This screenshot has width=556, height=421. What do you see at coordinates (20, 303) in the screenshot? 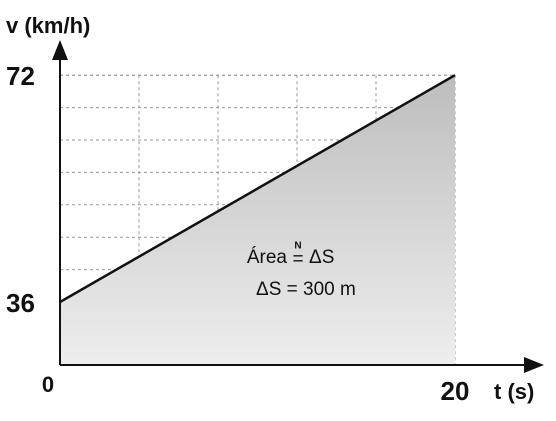
I see `y-tick-label: 36` at bounding box center [20, 303].